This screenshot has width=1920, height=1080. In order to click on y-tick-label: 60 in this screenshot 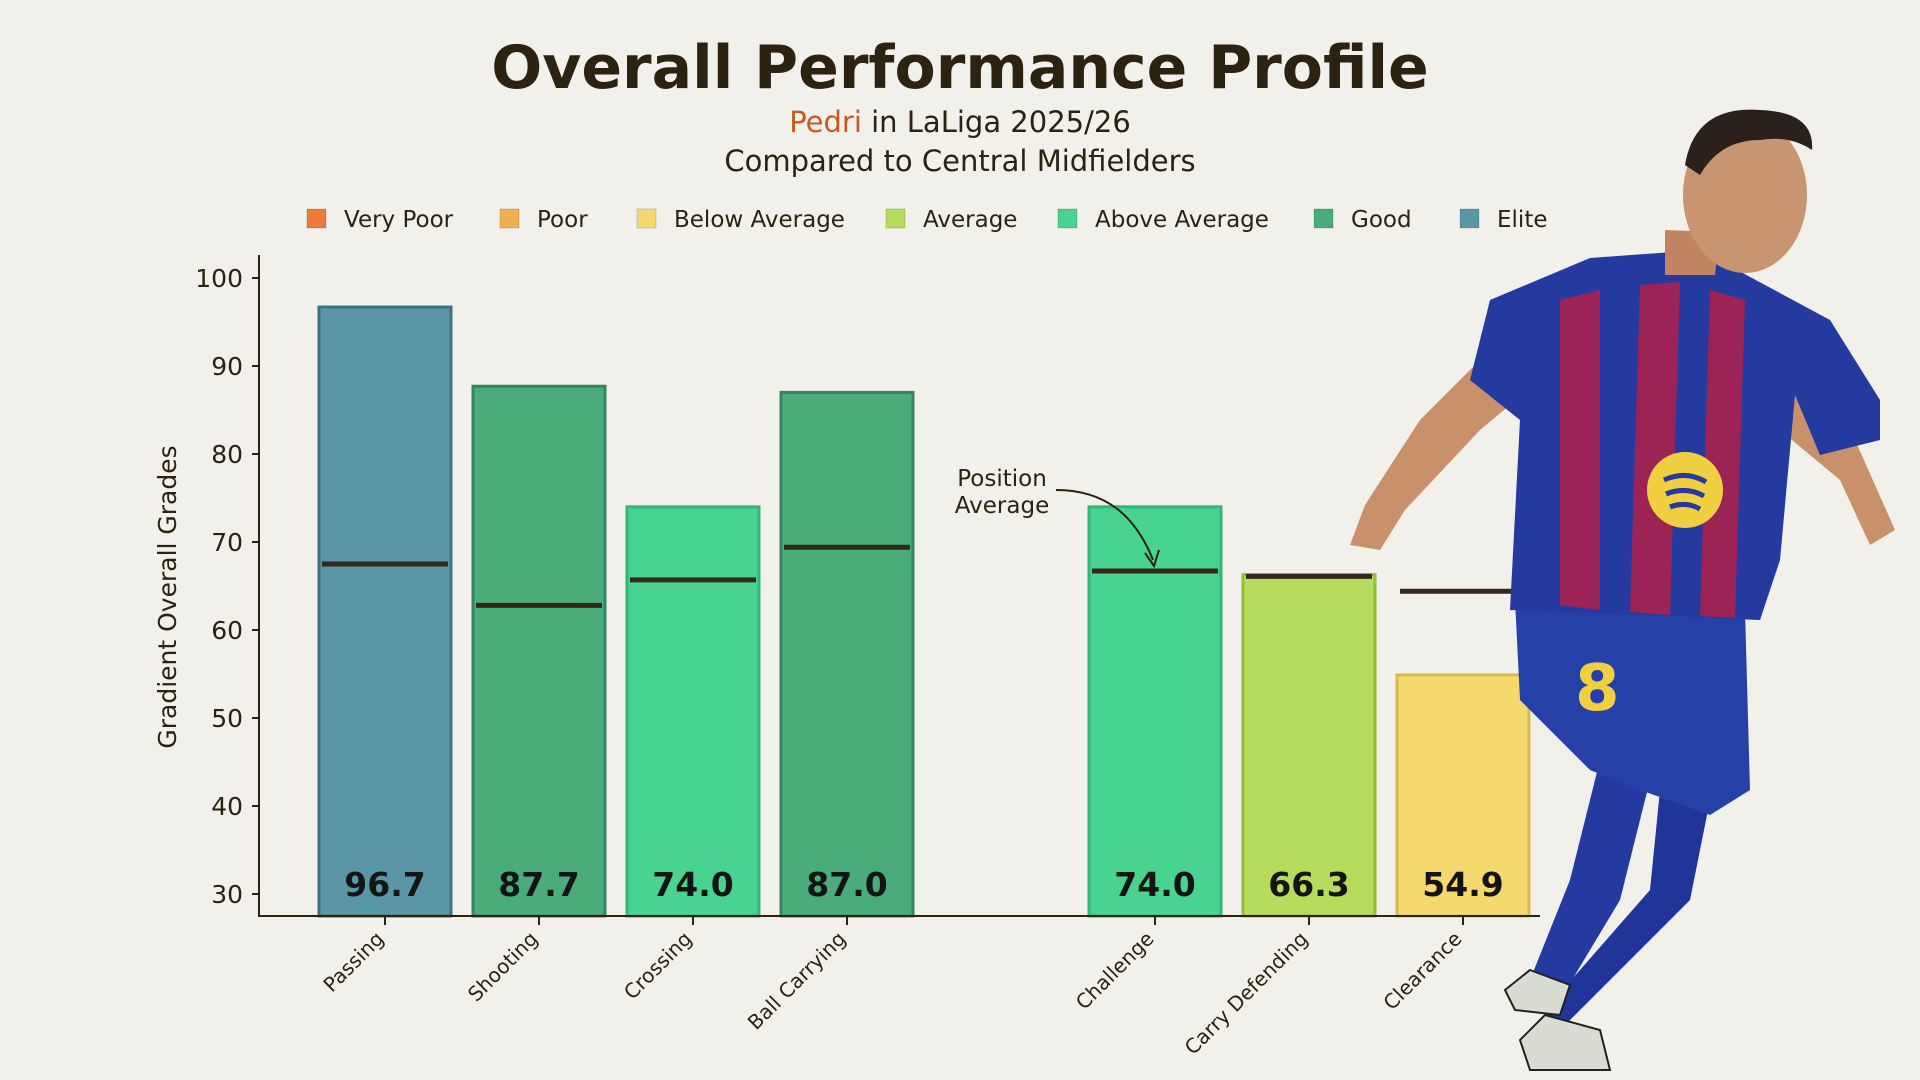, I will do `click(227, 630)`.